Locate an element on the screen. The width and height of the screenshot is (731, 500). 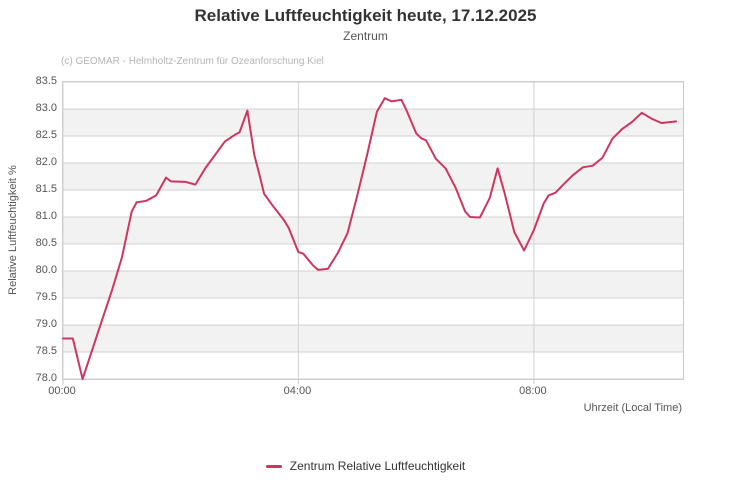
x-axis-title: Uhrzeit (Local Time) is located at coordinates (632, 408).